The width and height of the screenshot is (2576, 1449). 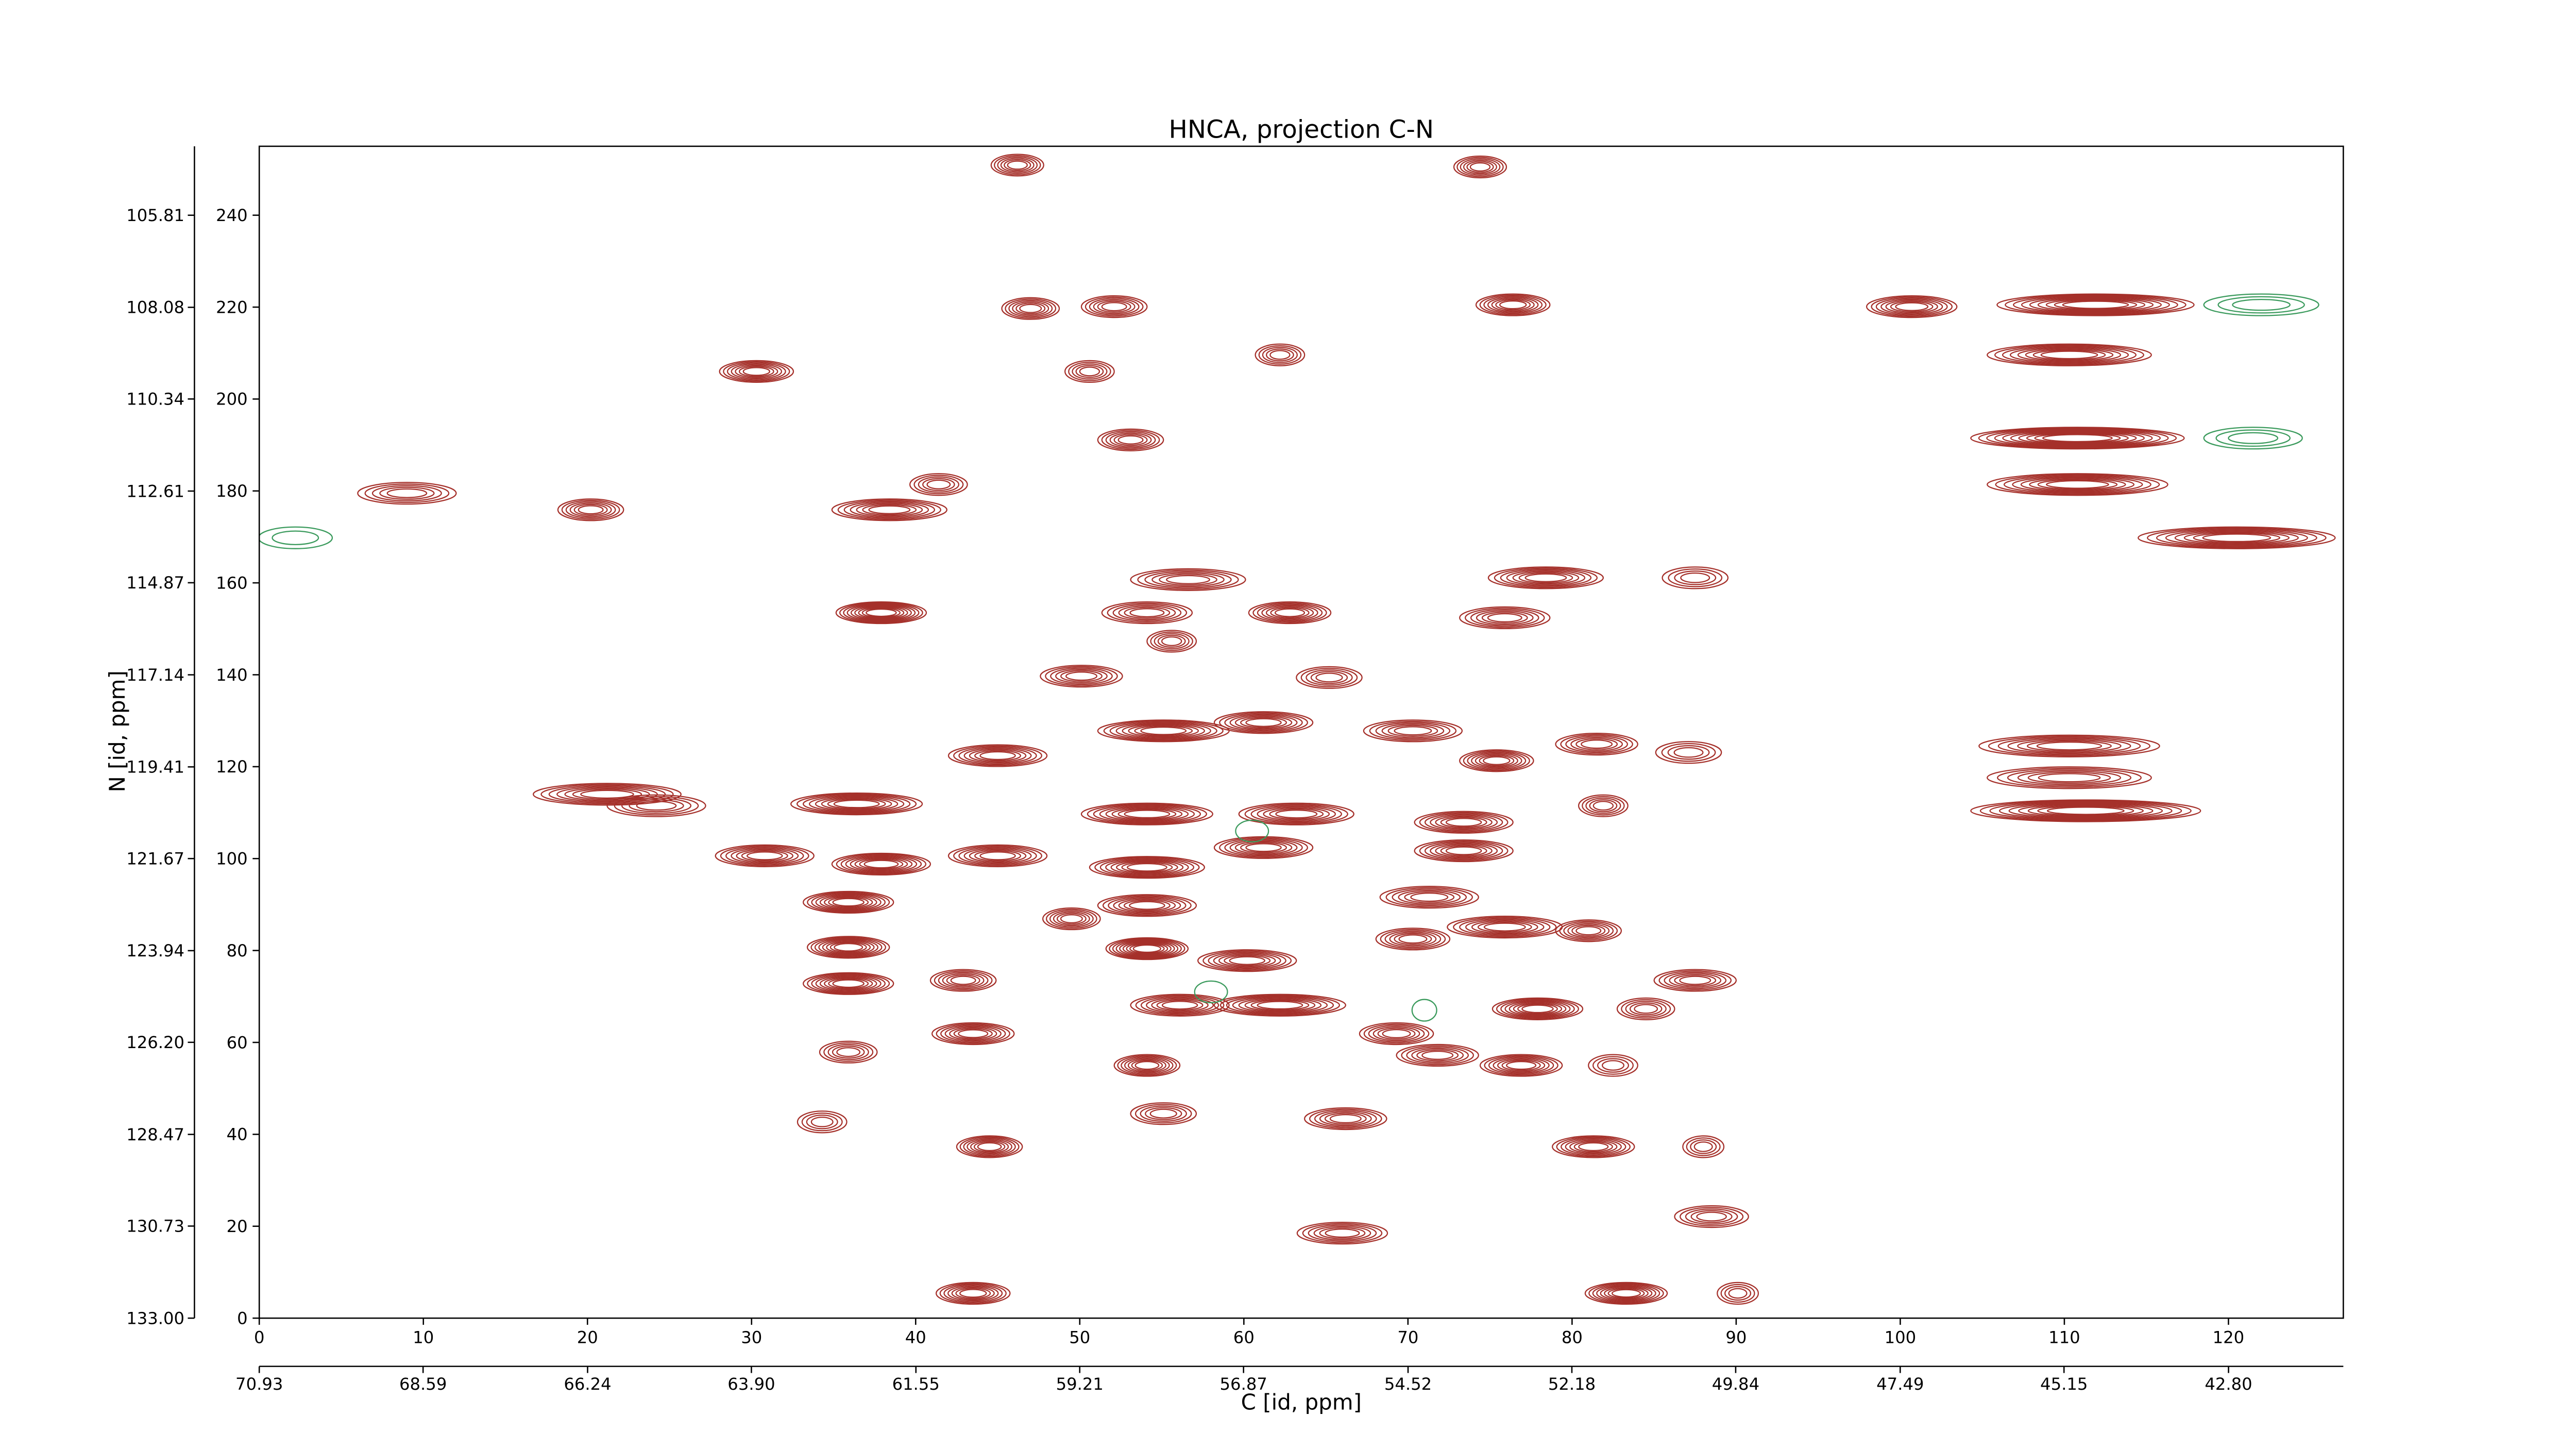 I want to click on y2-tick-label: 130.73, so click(x=155, y=1226).